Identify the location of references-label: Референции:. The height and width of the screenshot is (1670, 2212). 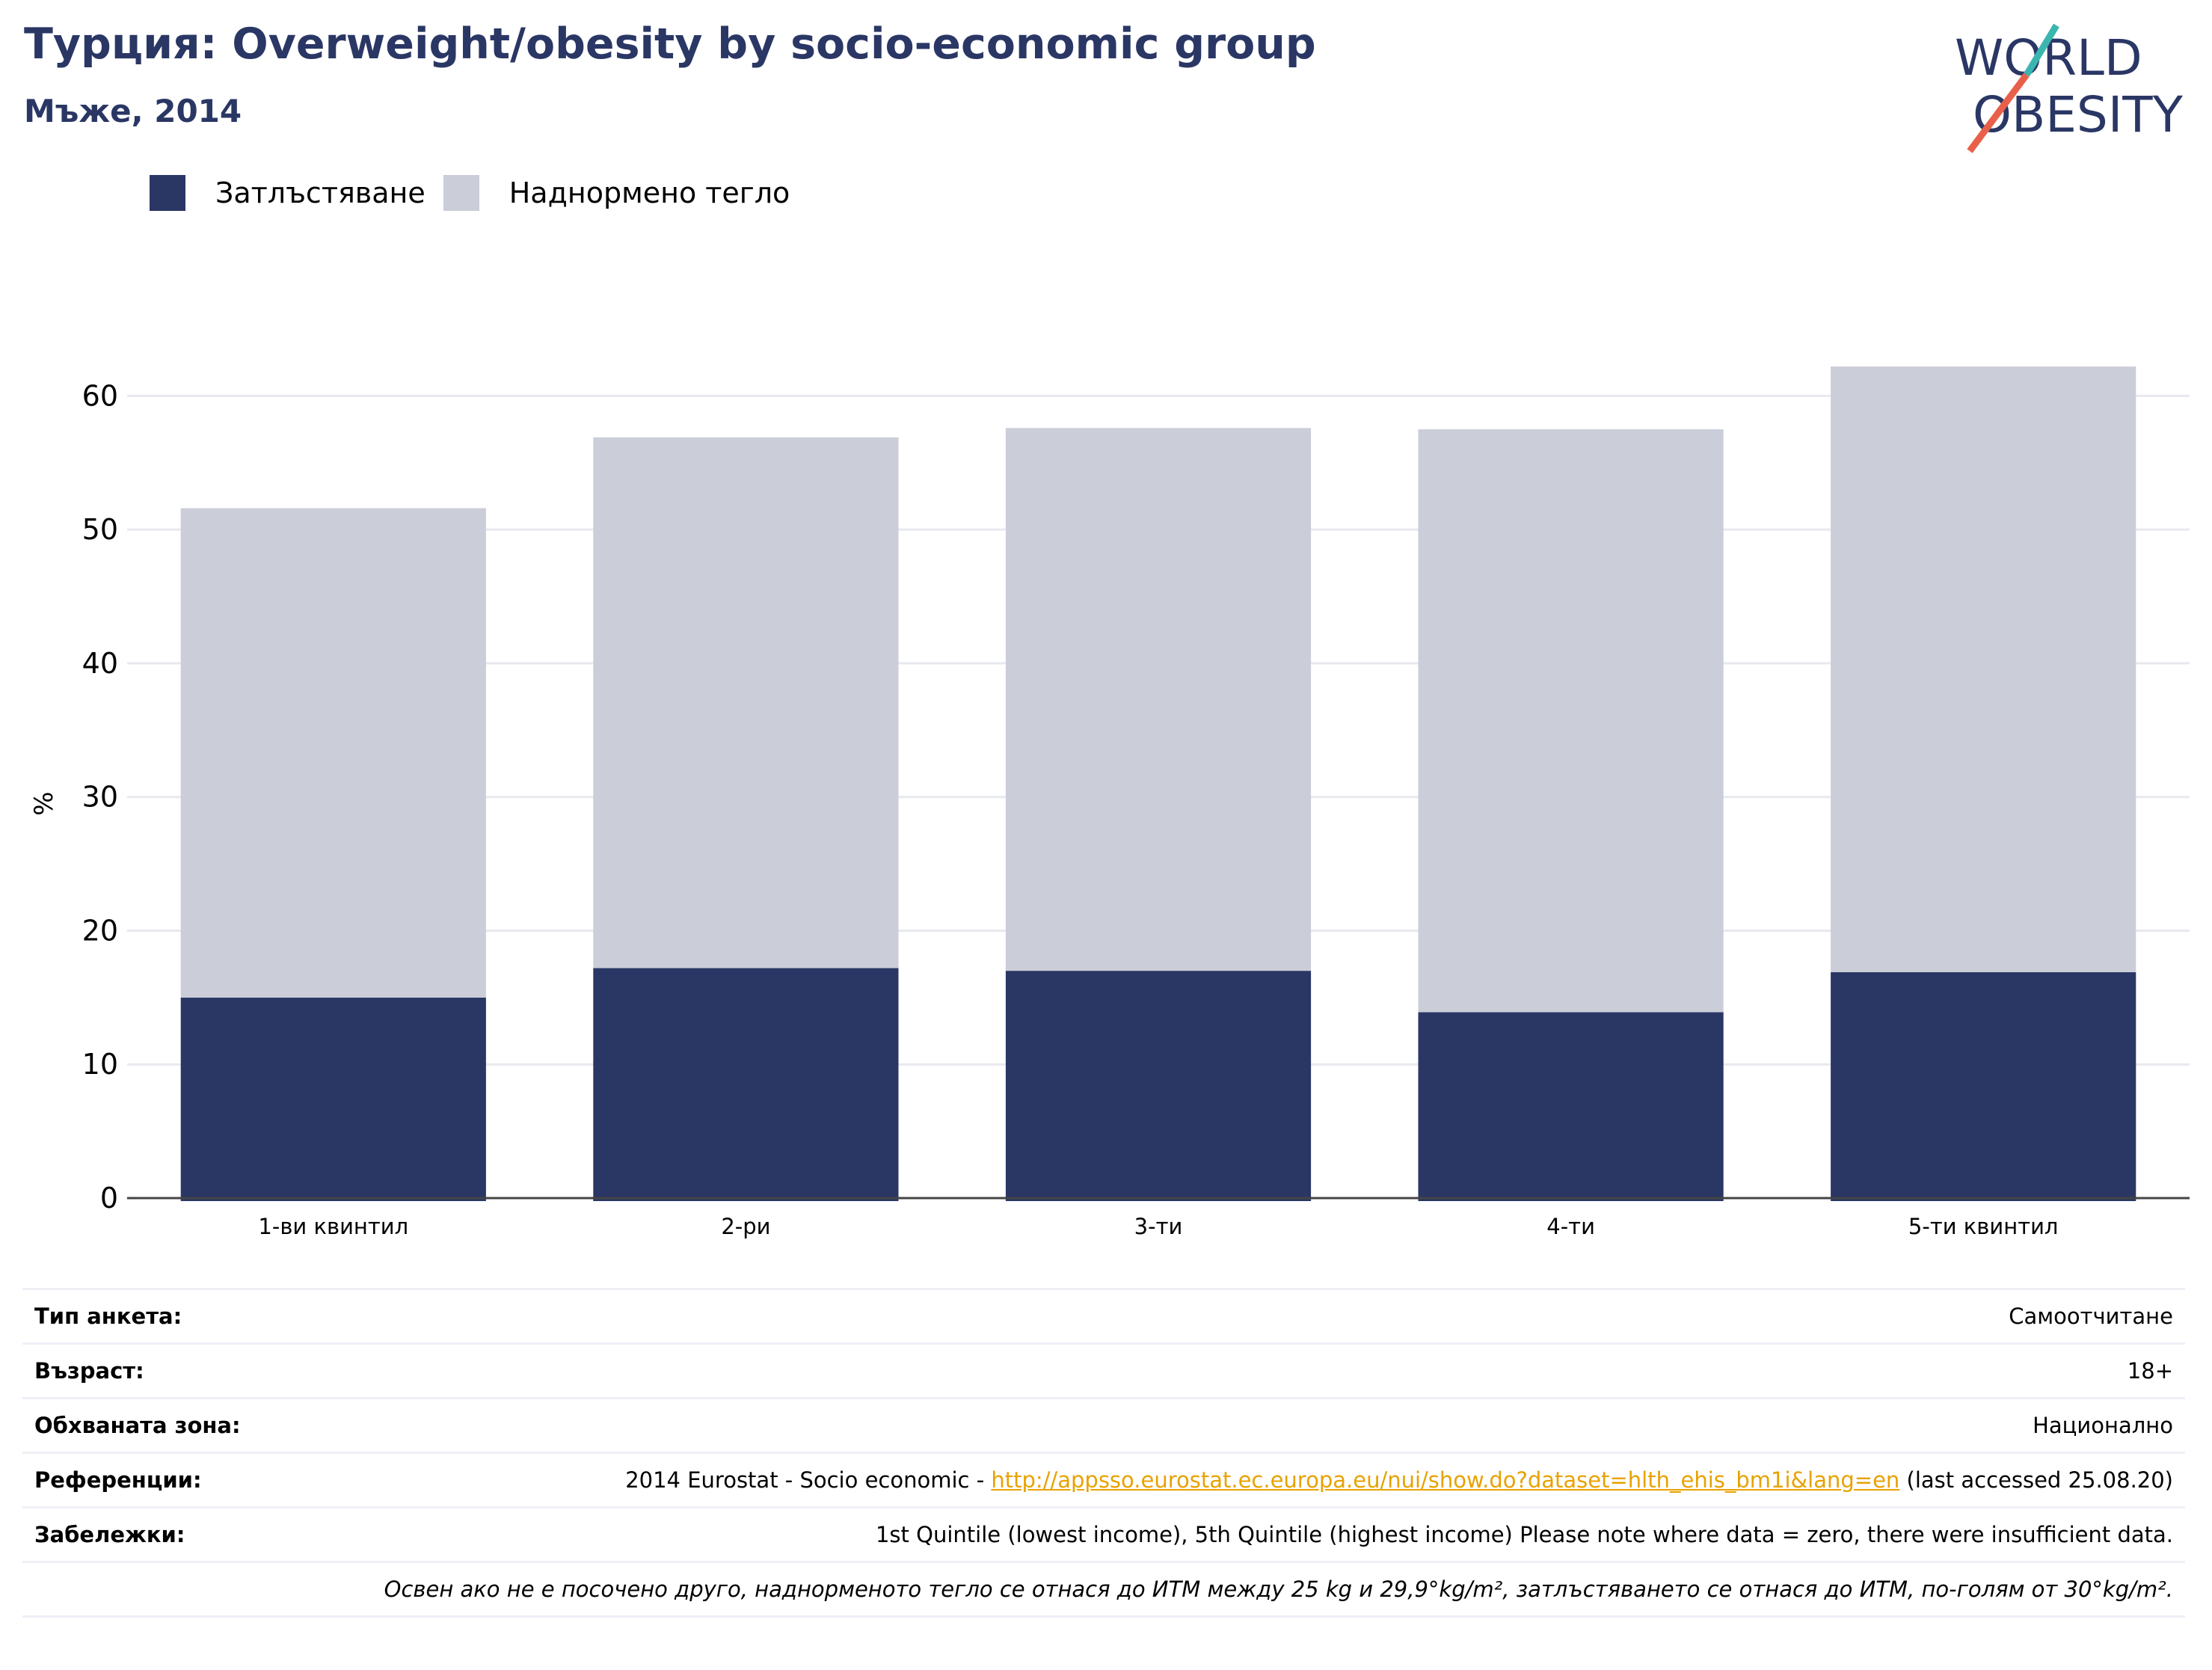
(118, 1480).